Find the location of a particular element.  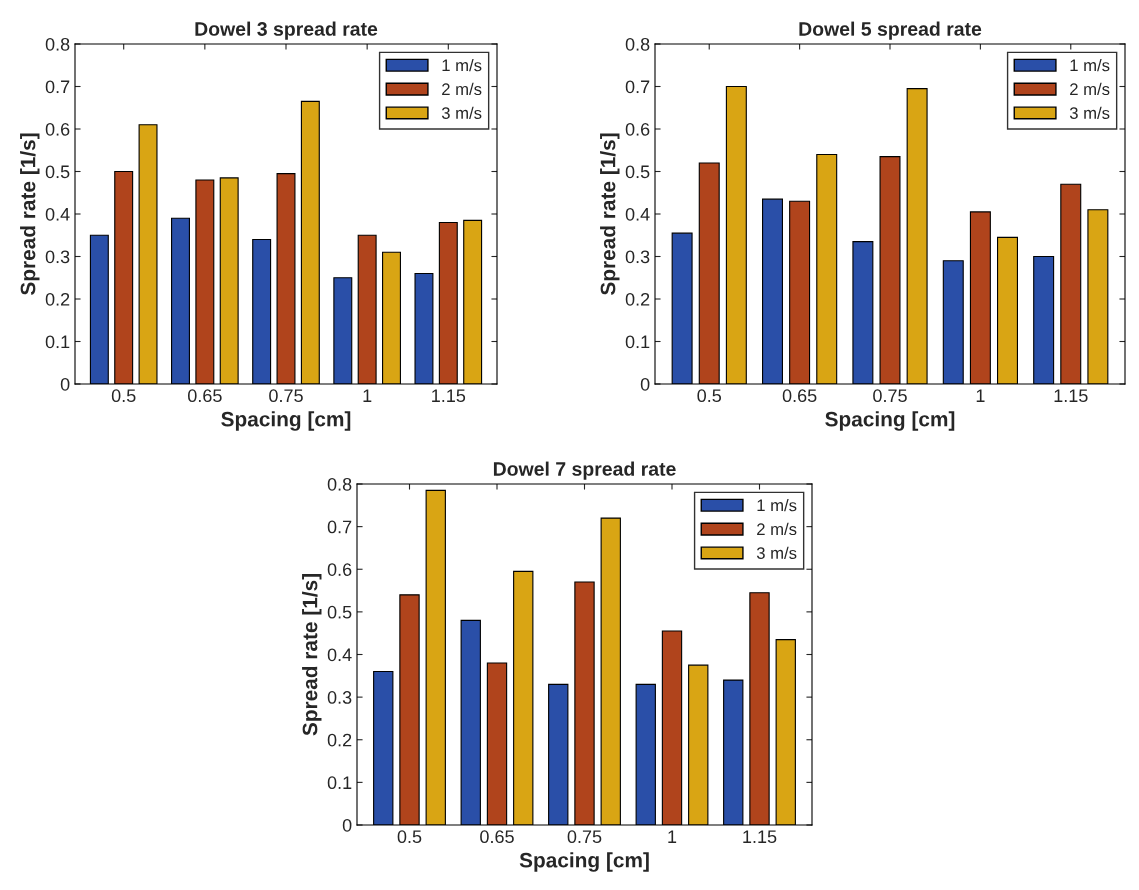

chart-title: Dowel 7 spread rate is located at coordinates (584, 470).